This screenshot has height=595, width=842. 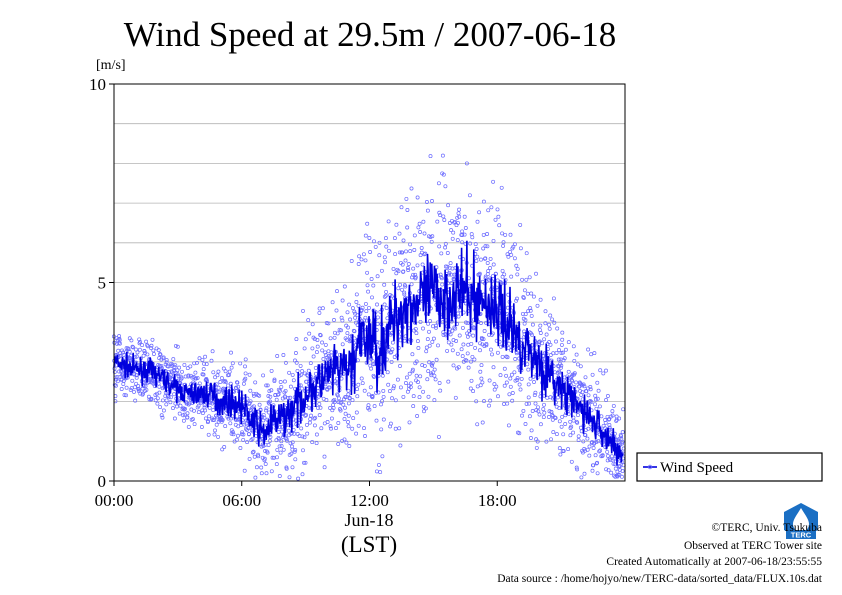 I want to click on y-tick-label: 0, so click(x=102, y=481).